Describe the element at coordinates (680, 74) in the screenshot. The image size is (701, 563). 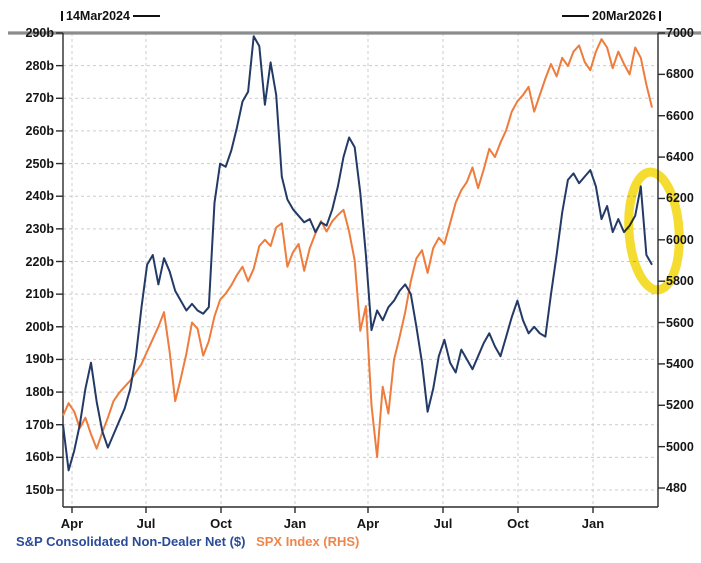
I see `right-axis-tick-label: 6800` at that location.